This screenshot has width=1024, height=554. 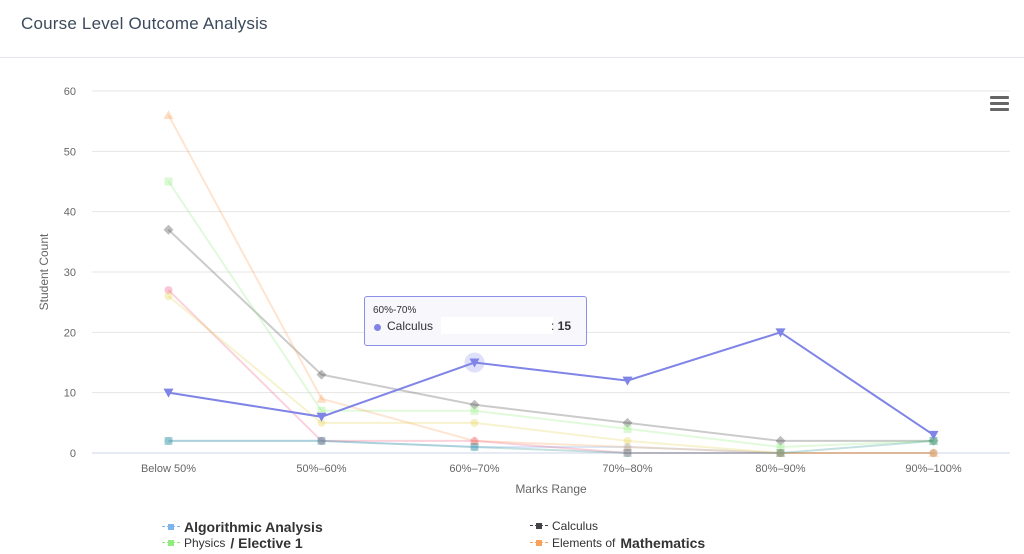 I want to click on legend-label: Elements of, so click(x=584, y=543).